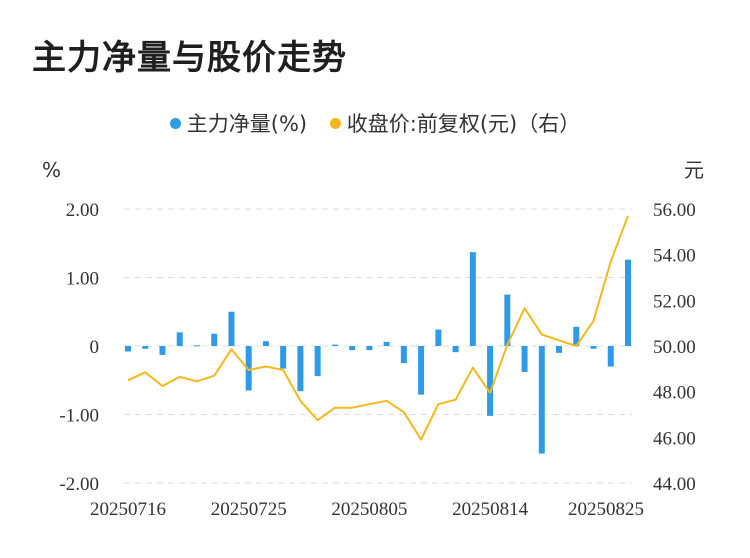 This screenshot has height=558, width=750. Describe the element at coordinates (82, 279) in the screenshot. I see `left-tick-label-1: 1.00` at that location.